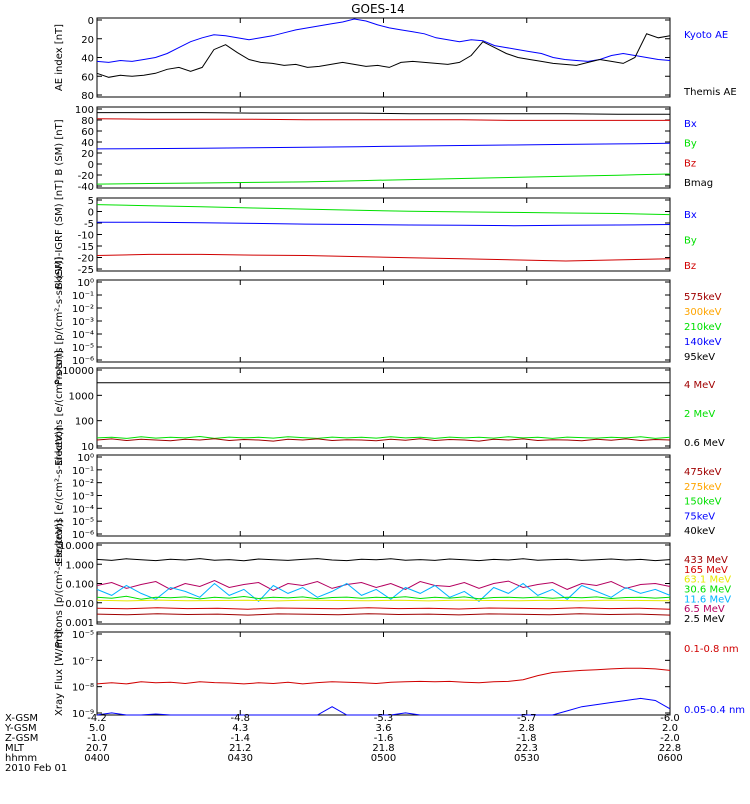 The height and width of the screenshot is (804, 750). What do you see at coordinates (707, 599) in the screenshot?
I see `legend-item: 11.6 MeV` at bounding box center [707, 599].